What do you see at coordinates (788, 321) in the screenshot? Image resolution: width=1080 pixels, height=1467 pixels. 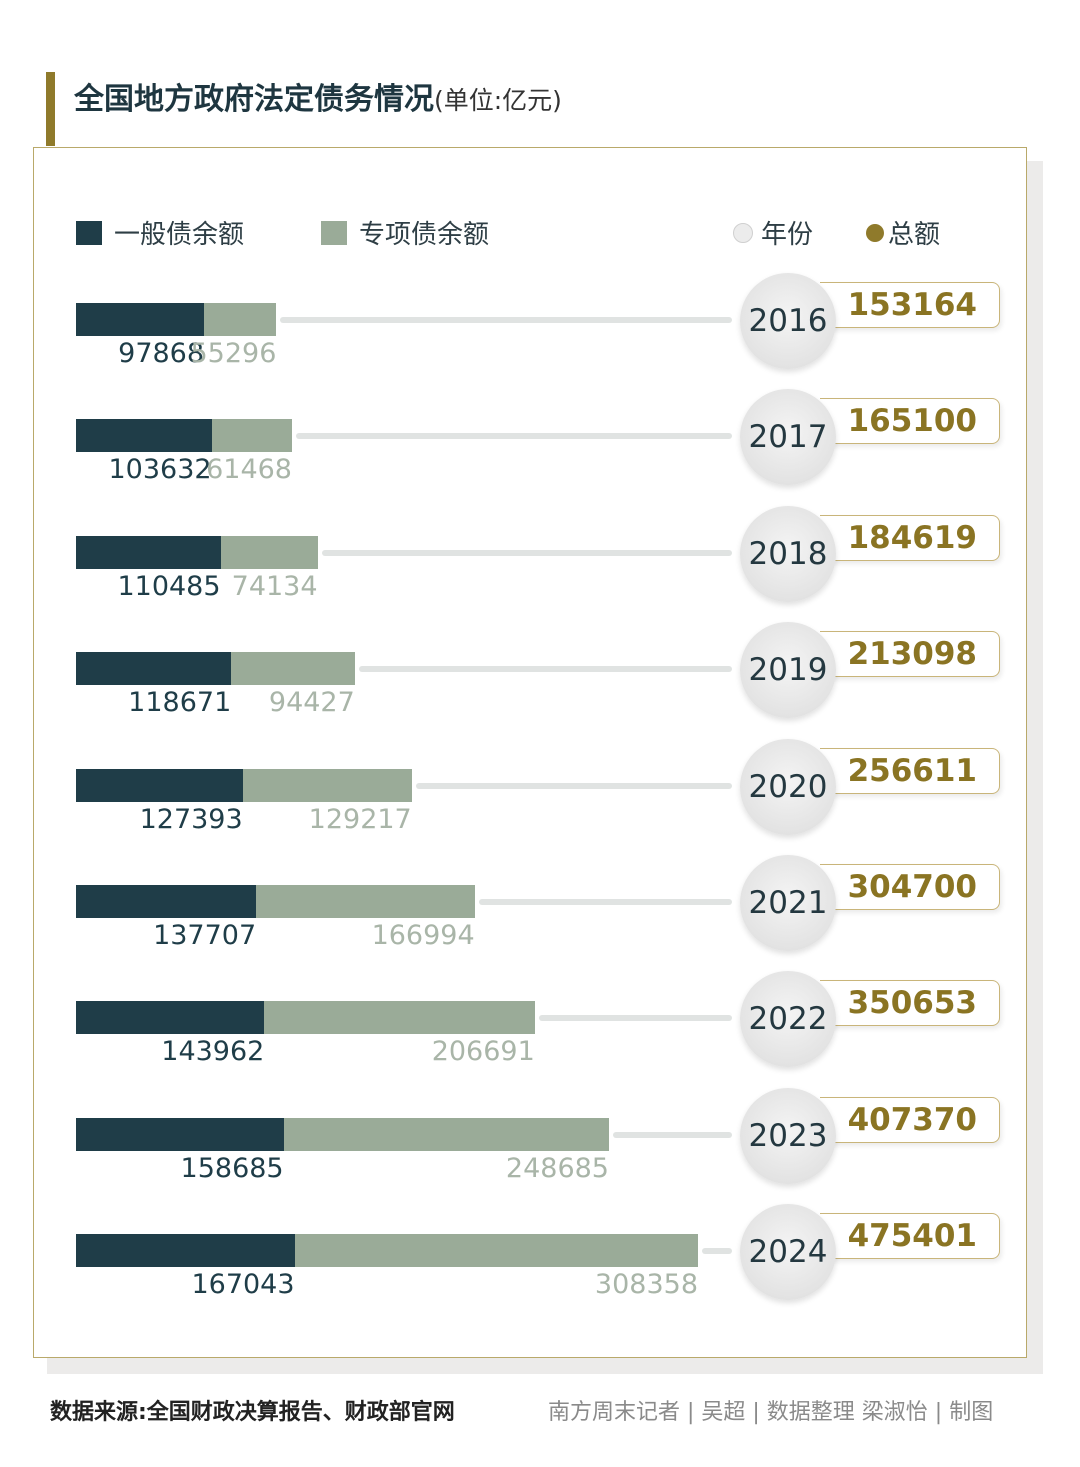 I see `year-badge: 2016` at bounding box center [788, 321].